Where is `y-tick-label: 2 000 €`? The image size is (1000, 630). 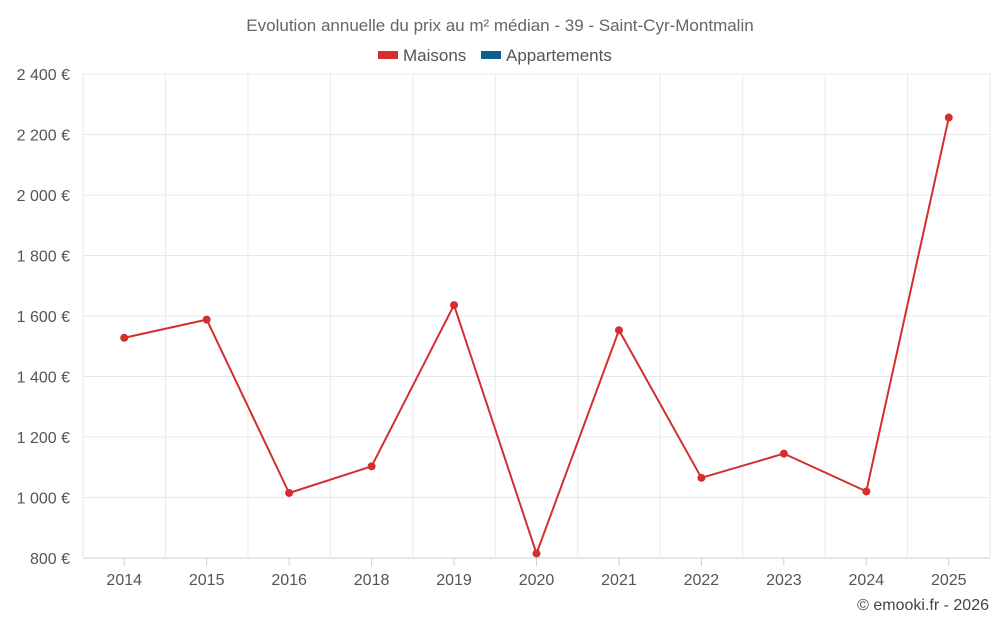
y-tick-label: 2 000 € is located at coordinates (43, 196).